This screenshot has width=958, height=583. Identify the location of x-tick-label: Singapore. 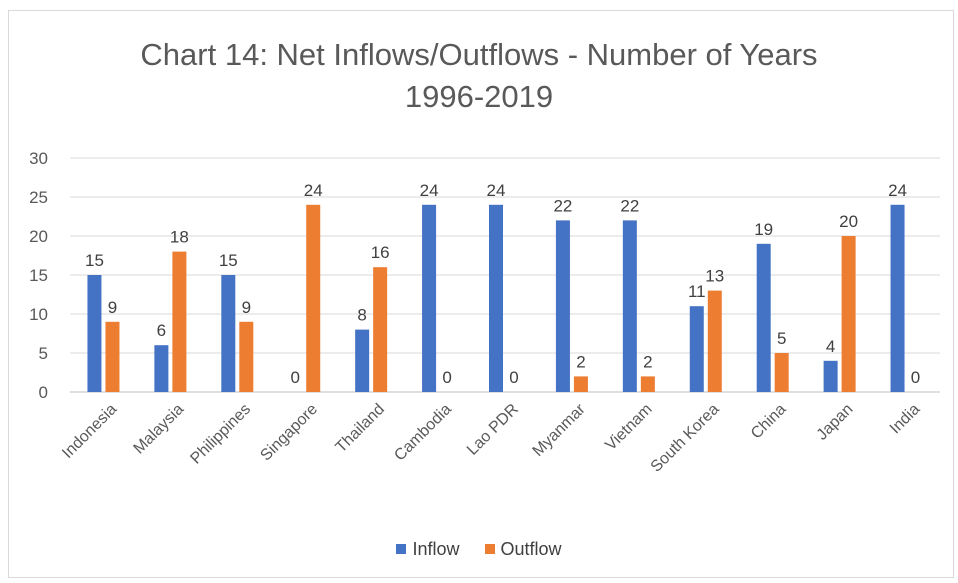
(289, 433).